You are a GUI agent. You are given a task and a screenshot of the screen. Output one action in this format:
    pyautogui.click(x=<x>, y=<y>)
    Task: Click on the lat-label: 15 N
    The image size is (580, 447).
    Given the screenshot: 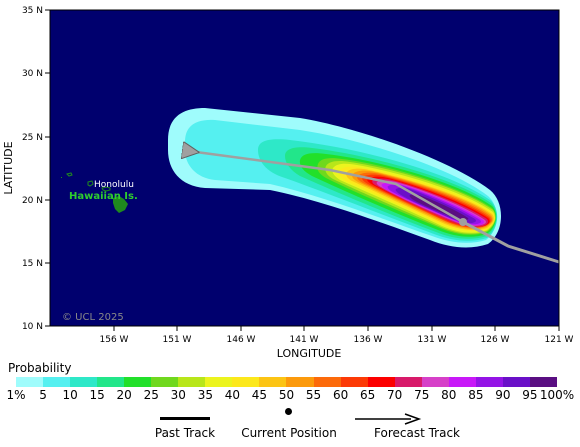 What is the action you would take?
    pyautogui.click(x=32, y=264)
    